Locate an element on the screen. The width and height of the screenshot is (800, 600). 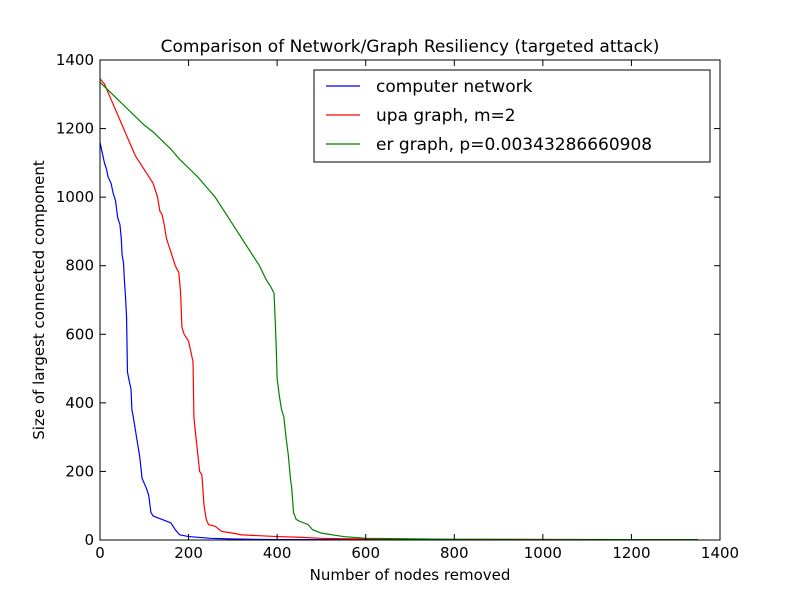
y-tick-label-2: 400 is located at coordinates (79, 403).